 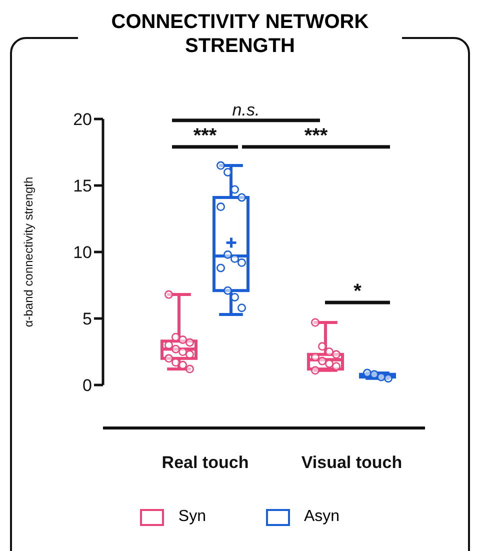 I want to click on y-tick-label: 10, so click(x=82, y=252).